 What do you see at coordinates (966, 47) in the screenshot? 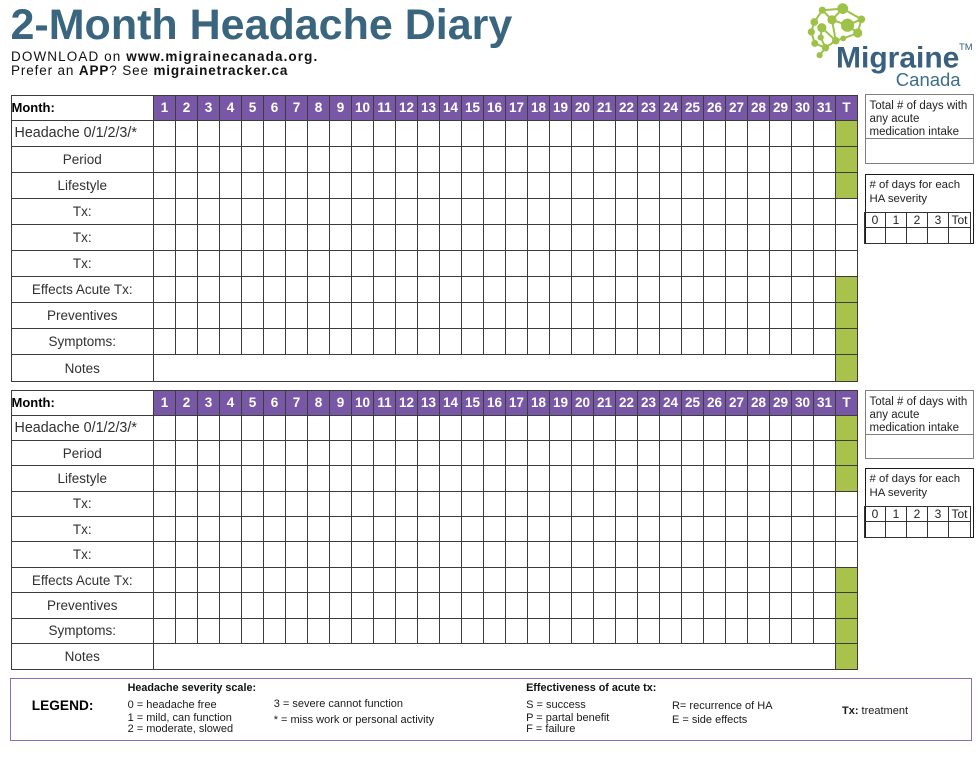
I see `svg-text: TM` at bounding box center [966, 47].